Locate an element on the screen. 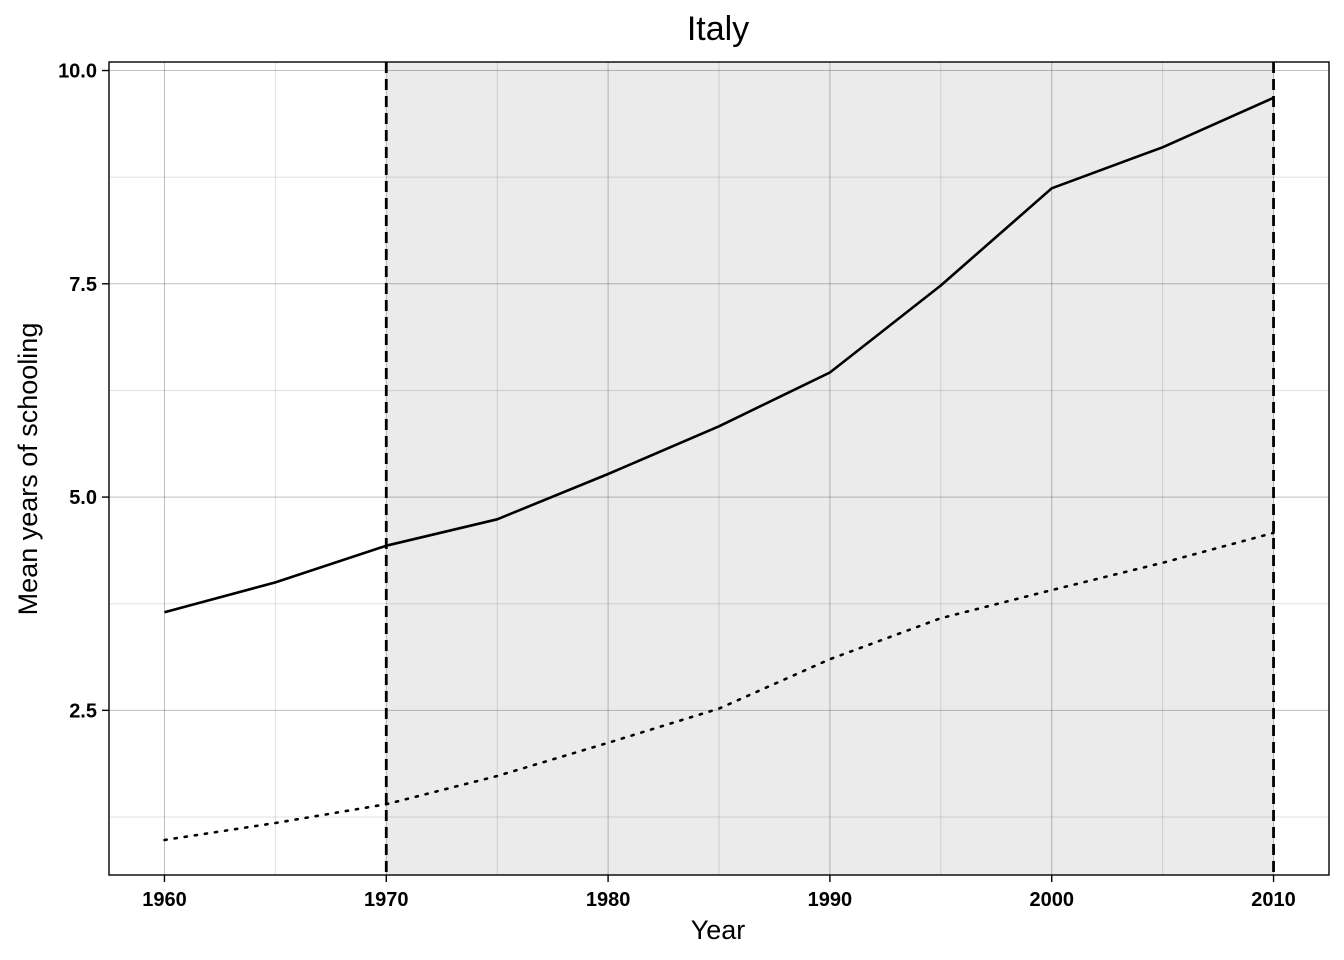 Image resolution: width=1344 pixels, height=960 pixels. y-tick-label: 5.0 is located at coordinates (83, 498).